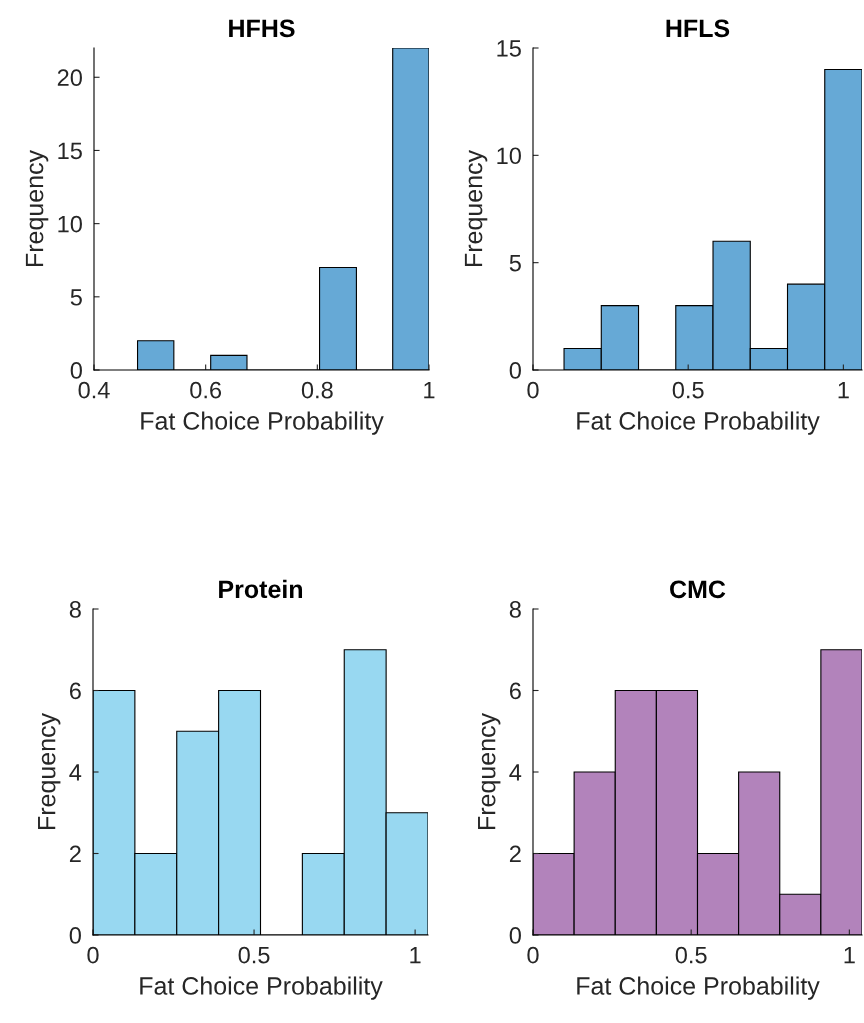 This screenshot has height=1023, width=864. What do you see at coordinates (317, 390) in the screenshot?
I see `x-tick-label: 0.8` at bounding box center [317, 390].